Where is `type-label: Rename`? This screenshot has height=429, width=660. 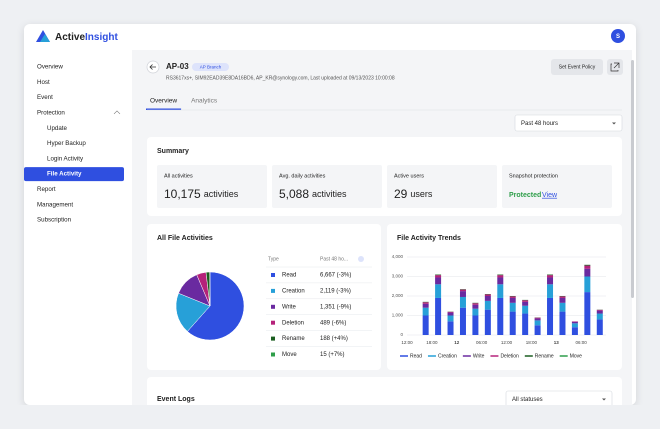 type-label: Rename is located at coordinates (293, 339).